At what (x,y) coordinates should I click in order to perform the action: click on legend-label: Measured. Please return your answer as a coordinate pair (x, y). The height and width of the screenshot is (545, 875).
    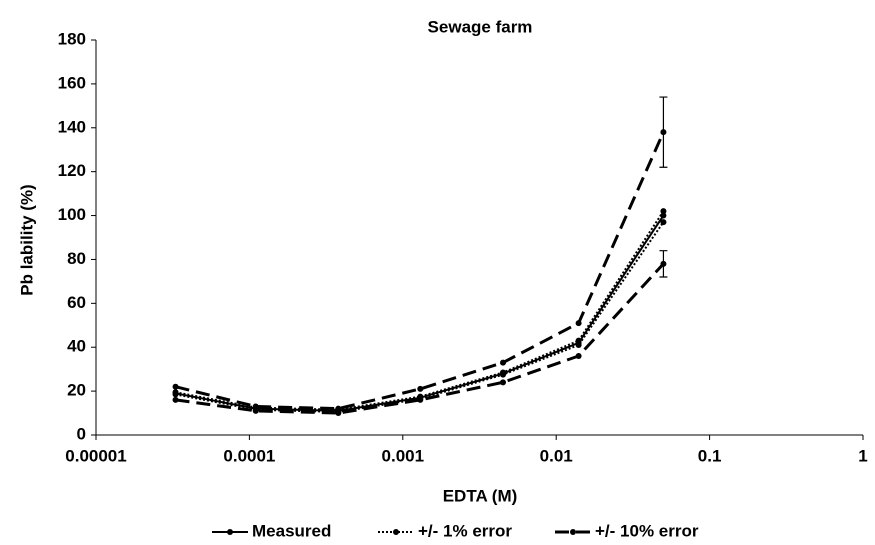
    Looking at the image, I should click on (291, 530).